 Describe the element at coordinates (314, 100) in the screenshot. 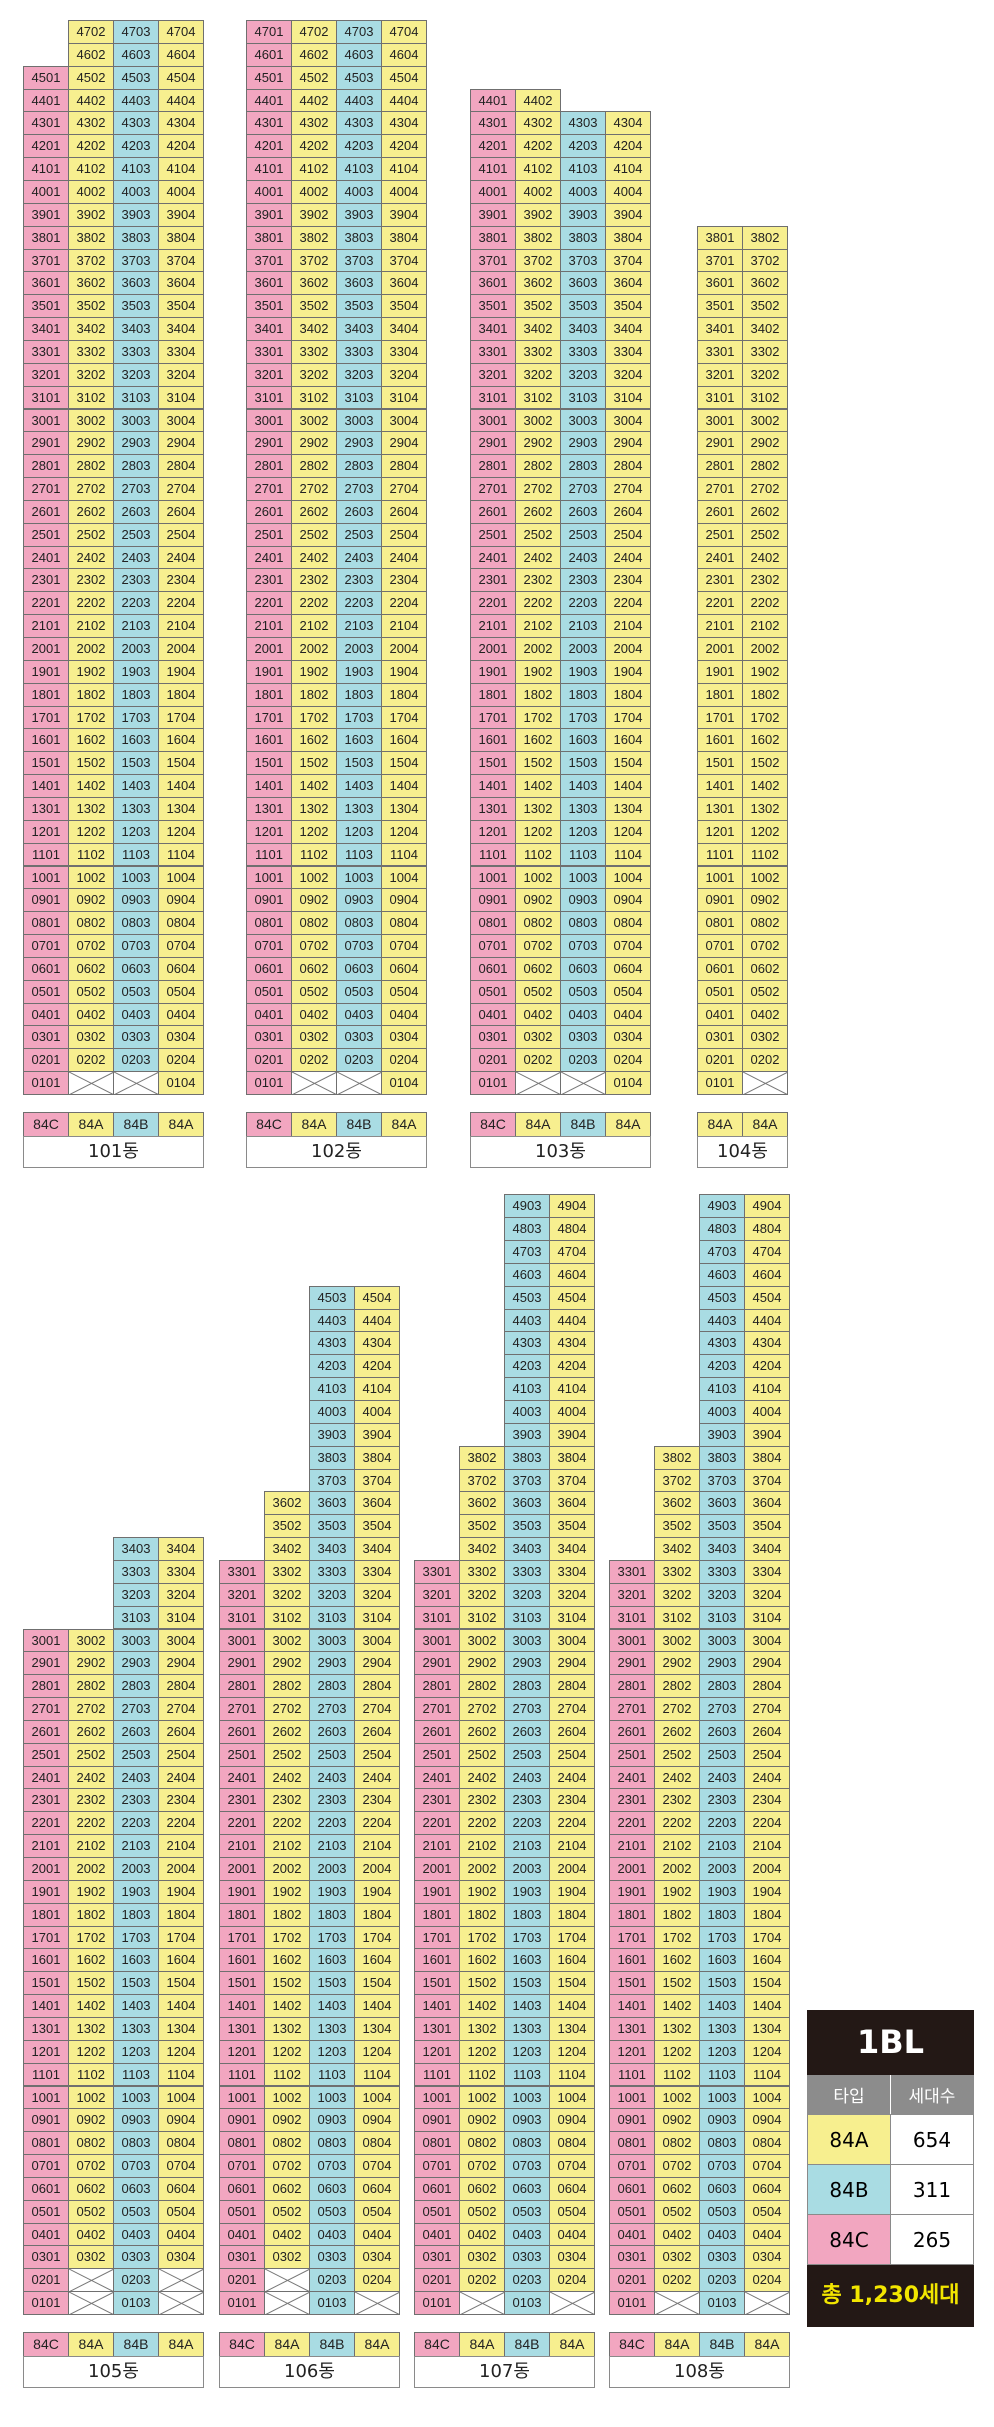

I see `unit-cell: 4402` at that location.